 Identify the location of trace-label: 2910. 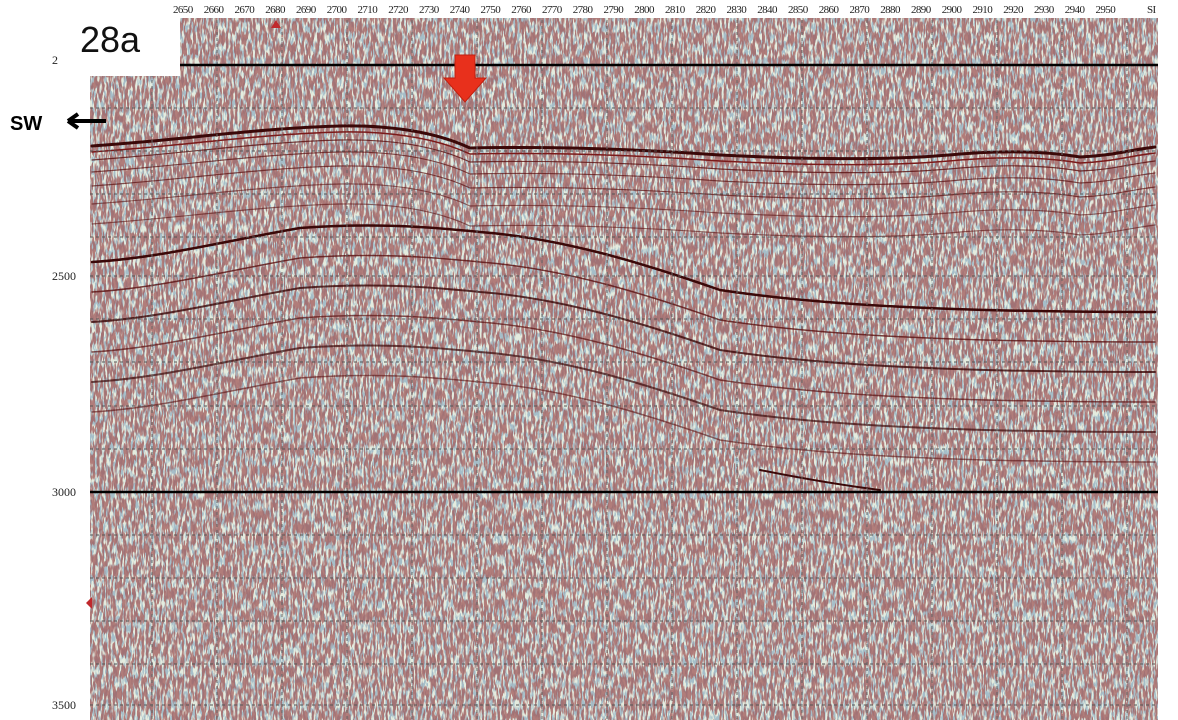
(983, 10).